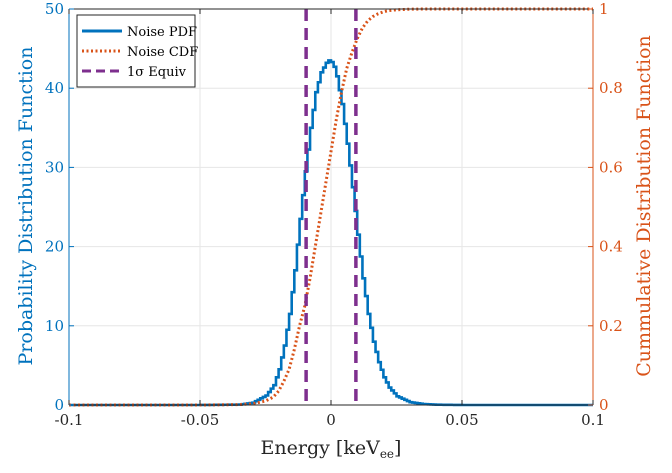 The height and width of the screenshot is (473, 672). Describe the element at coordinates (461, 420) in the screenshot. I see `x-tick-label: 0.05` at that location.